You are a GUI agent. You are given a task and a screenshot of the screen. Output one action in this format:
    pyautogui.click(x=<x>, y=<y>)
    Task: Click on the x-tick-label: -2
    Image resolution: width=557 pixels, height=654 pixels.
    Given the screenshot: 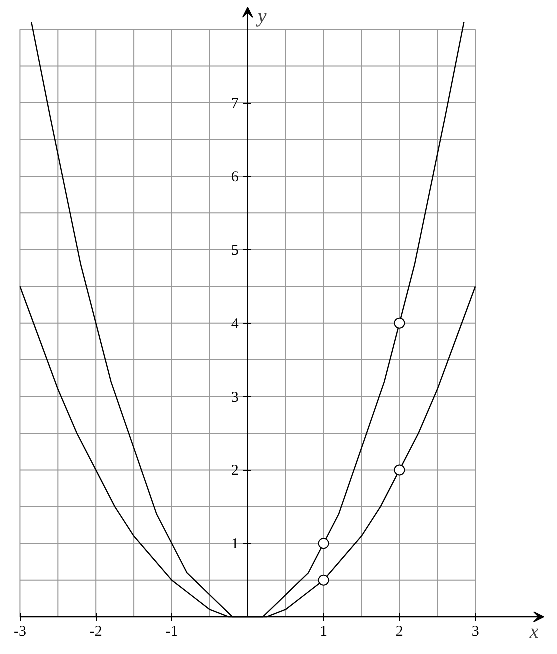 What is the action you would take?
    pyautogui.click(x=96, y=632)
    